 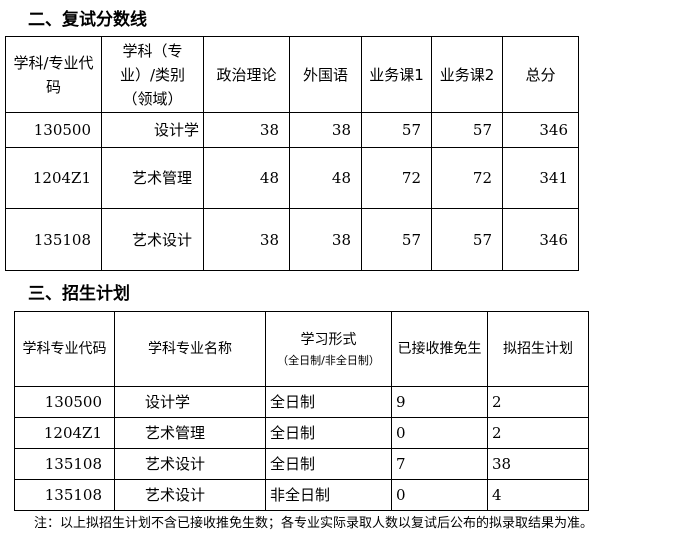 What do you see at coordinates (467, 74) in the screenshot?
I see `header-cell: 业务课2` at bounding box center [467, 74].